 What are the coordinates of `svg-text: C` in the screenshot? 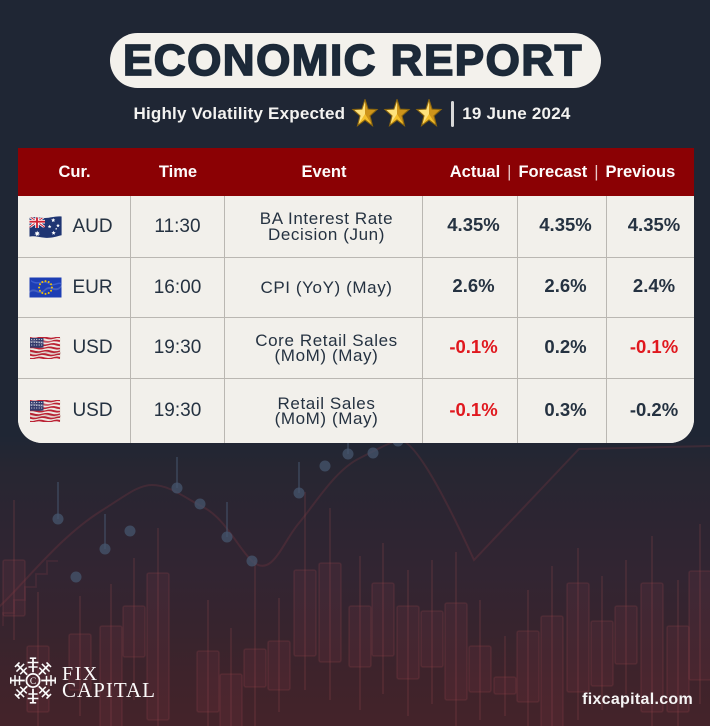 It's located at (33, 682).